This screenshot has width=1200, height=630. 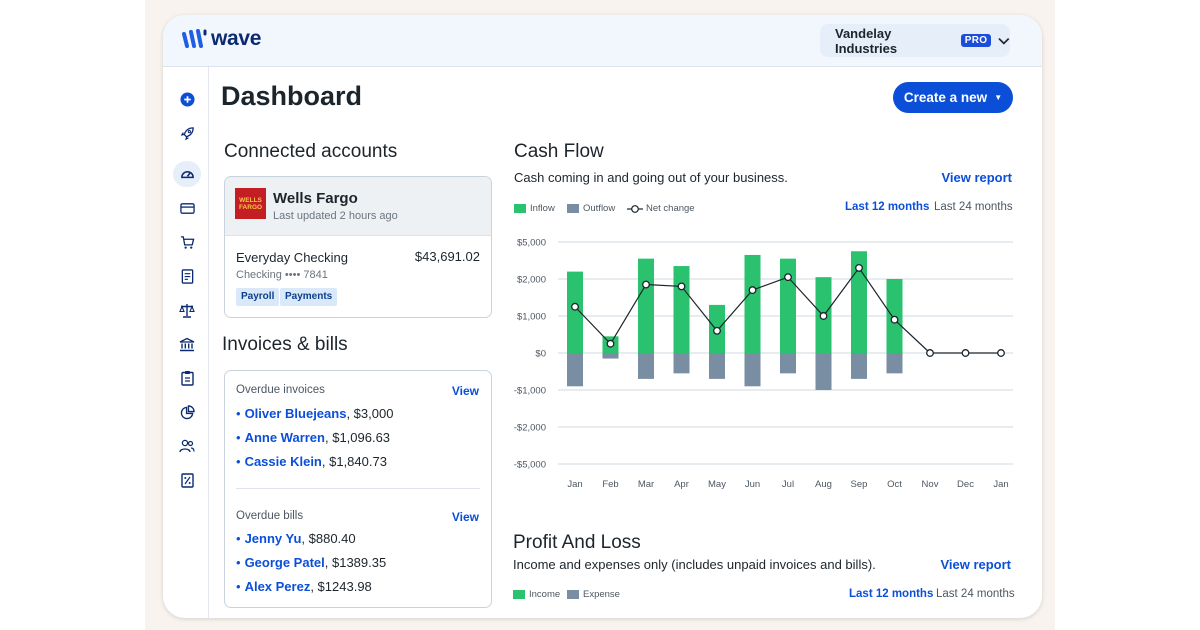 I want to click on overdue-invoices-label: Overdue invoices, so click(x=280, y=390).